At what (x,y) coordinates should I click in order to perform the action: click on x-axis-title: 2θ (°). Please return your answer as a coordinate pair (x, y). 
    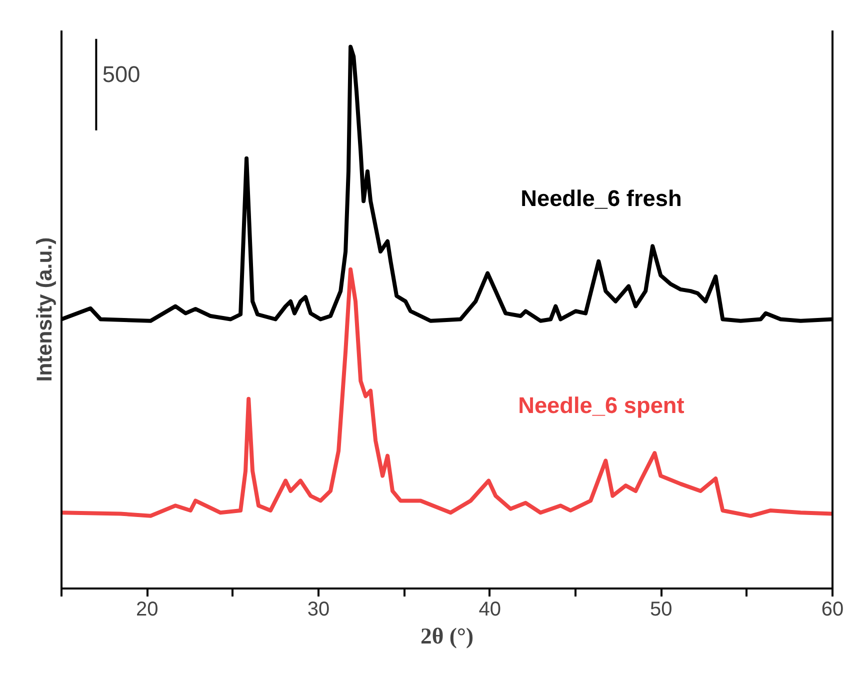
    Looking at the image, I should click on (447, 636).